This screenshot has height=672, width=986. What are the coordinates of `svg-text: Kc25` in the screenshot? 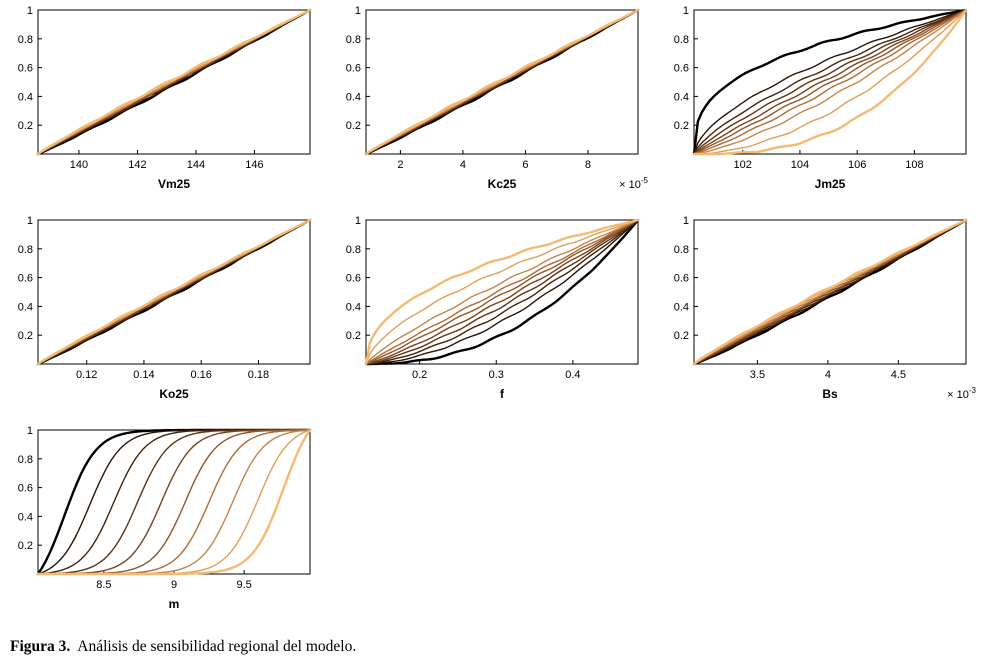 It's located at (502, 184).